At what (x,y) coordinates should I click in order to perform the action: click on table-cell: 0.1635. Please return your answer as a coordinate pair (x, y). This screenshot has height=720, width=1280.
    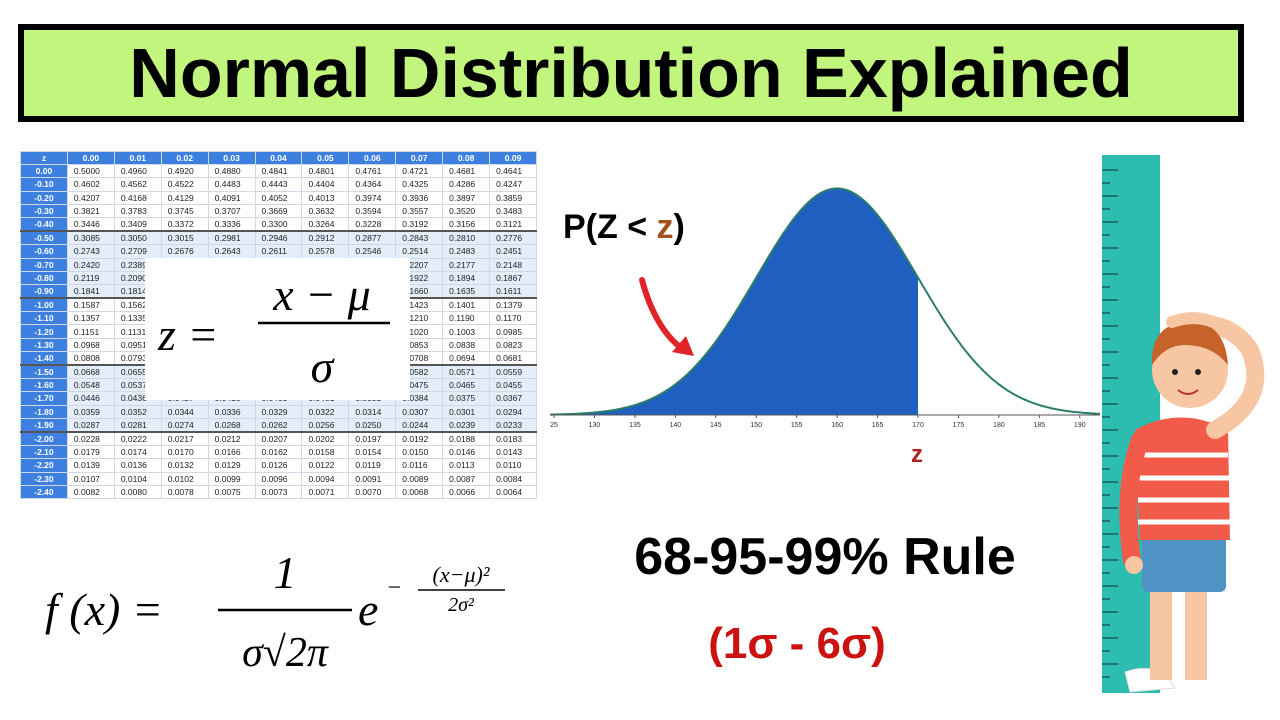
    Looking at the image, I should click on (466, 291).